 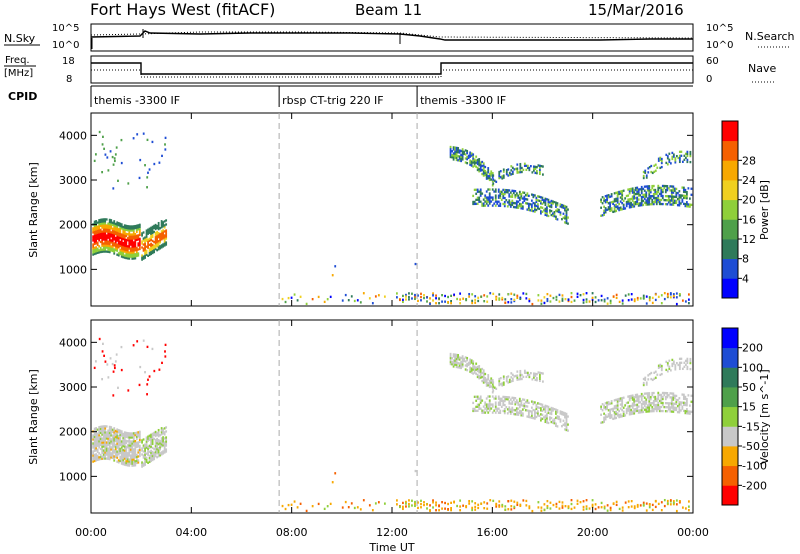 What do you see at coordinates (764, 416) in the screenshot?
I see `velocity-colorbar-label: Velocity [m s^-1]` at bounding box center [764, 416].